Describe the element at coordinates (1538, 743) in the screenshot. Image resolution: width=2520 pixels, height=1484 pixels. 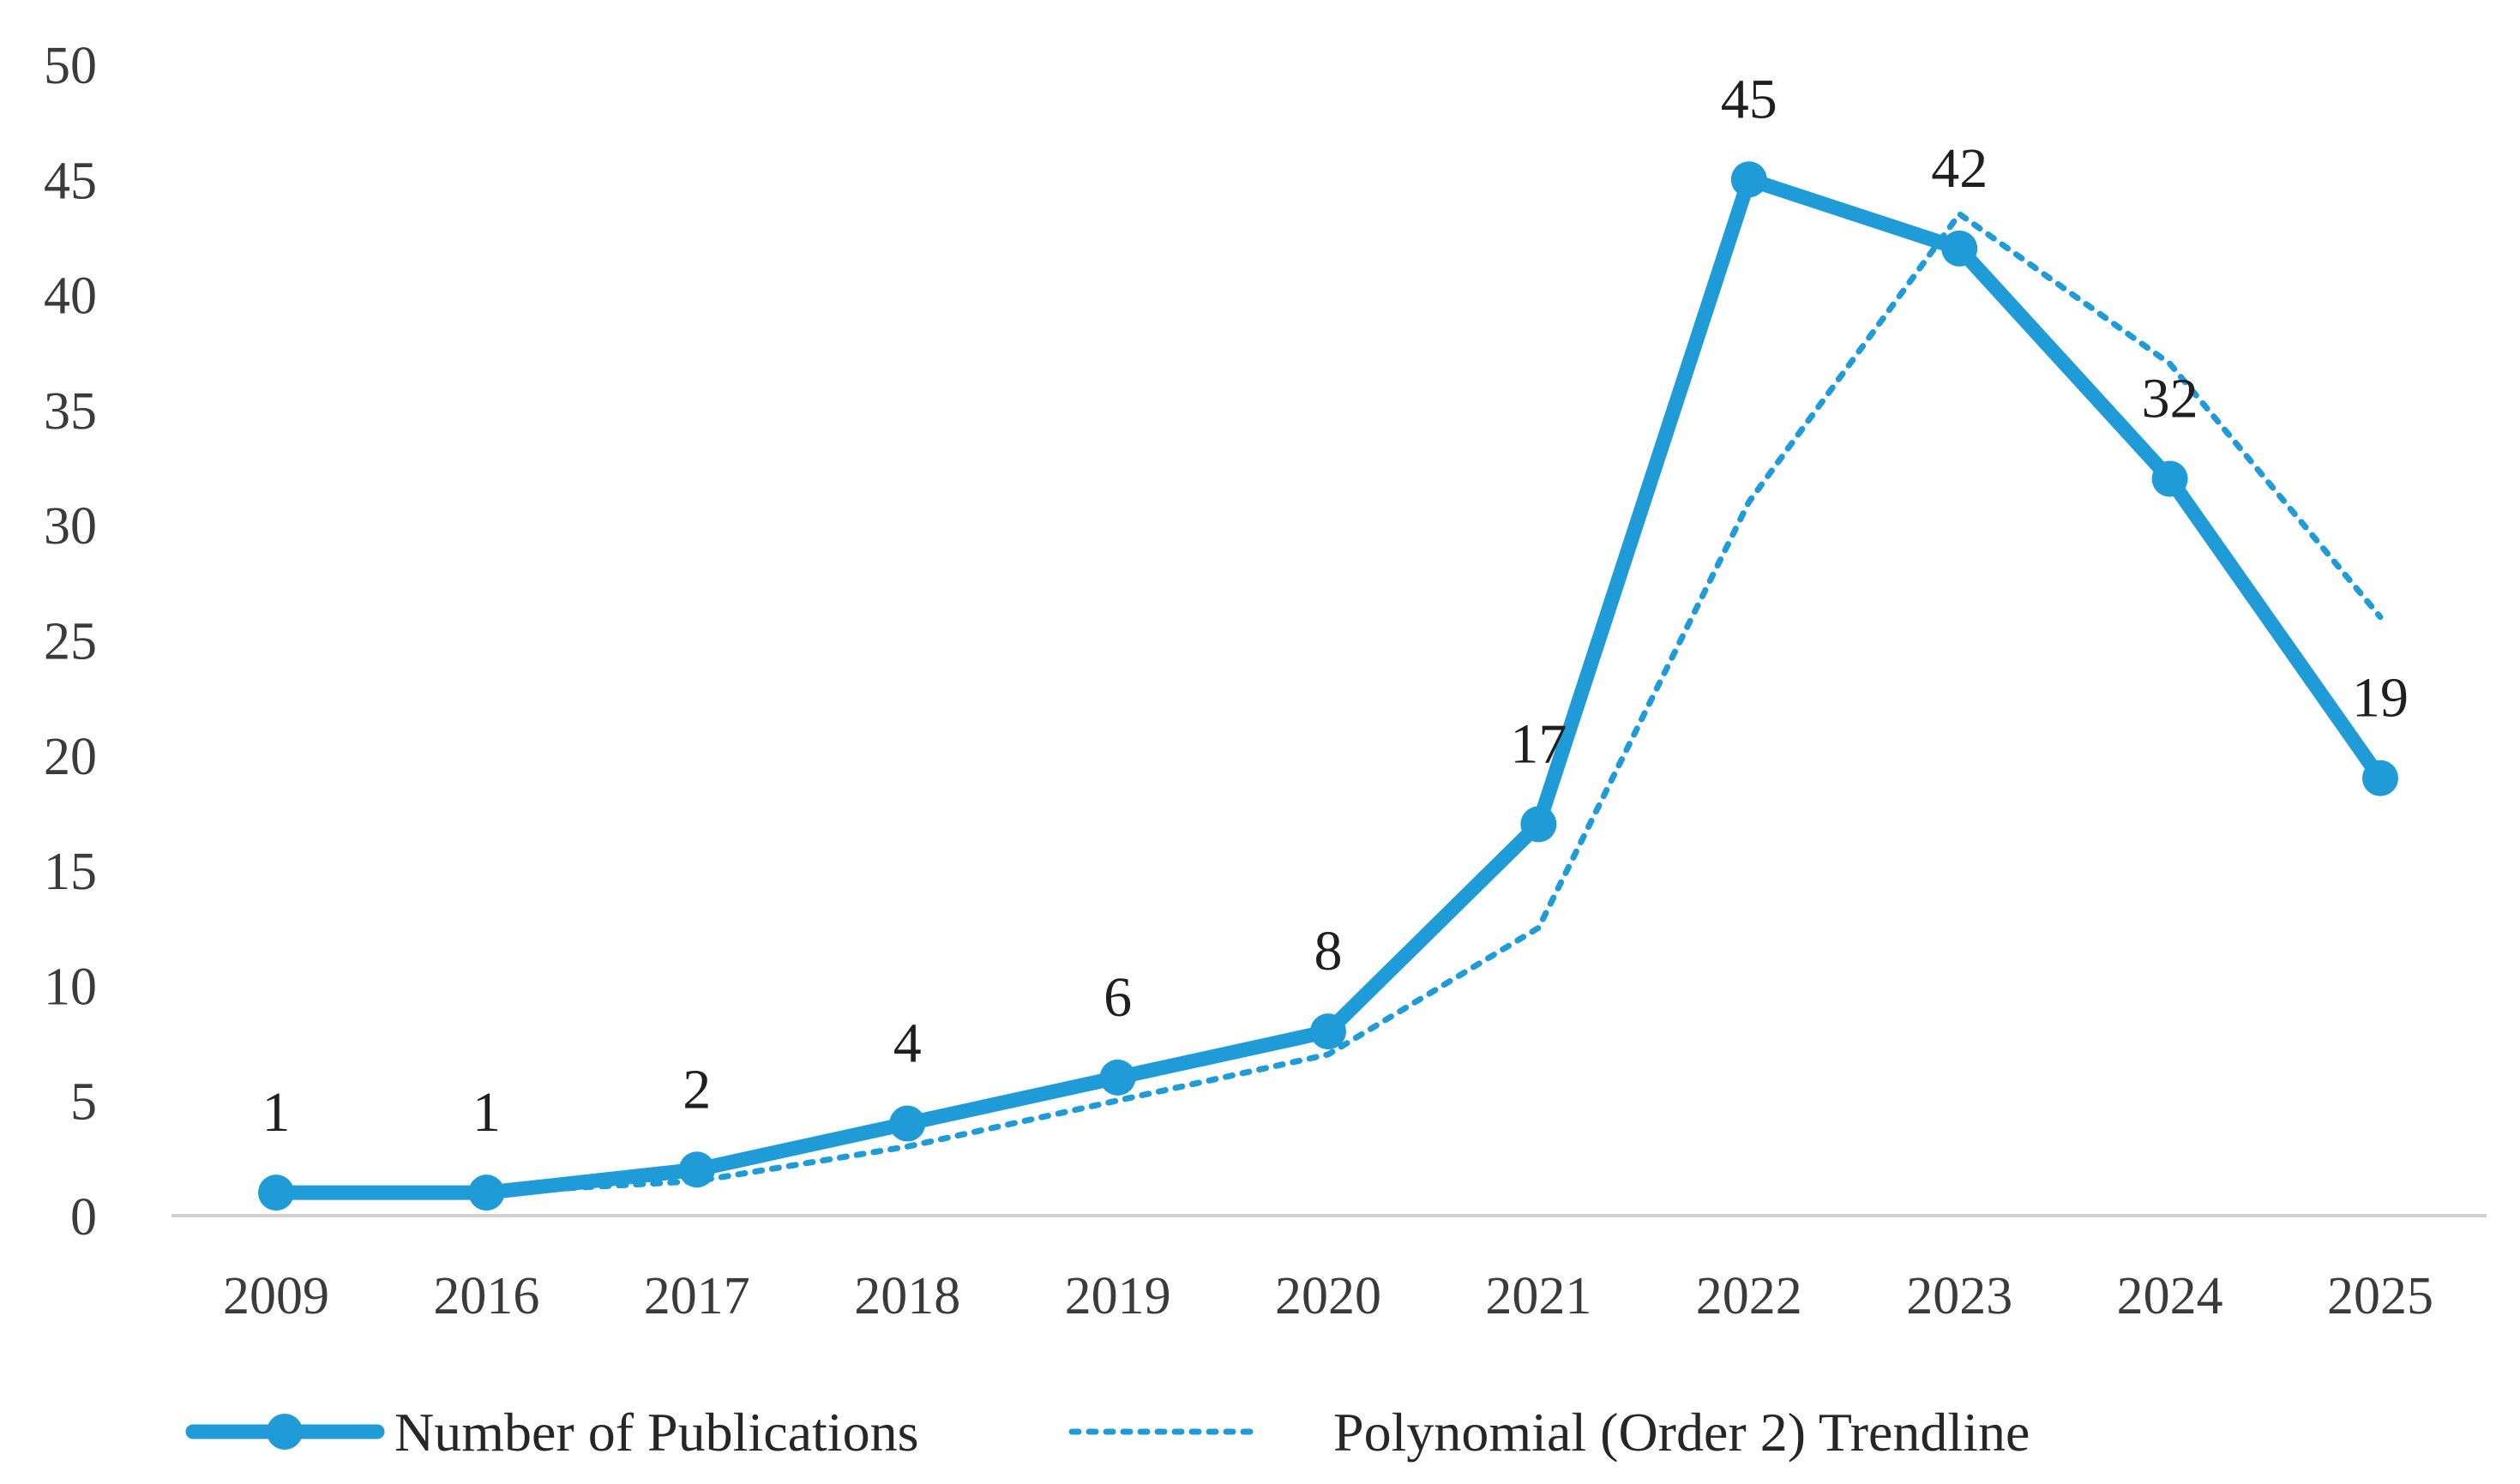
I see `data-label: 17` at that location.